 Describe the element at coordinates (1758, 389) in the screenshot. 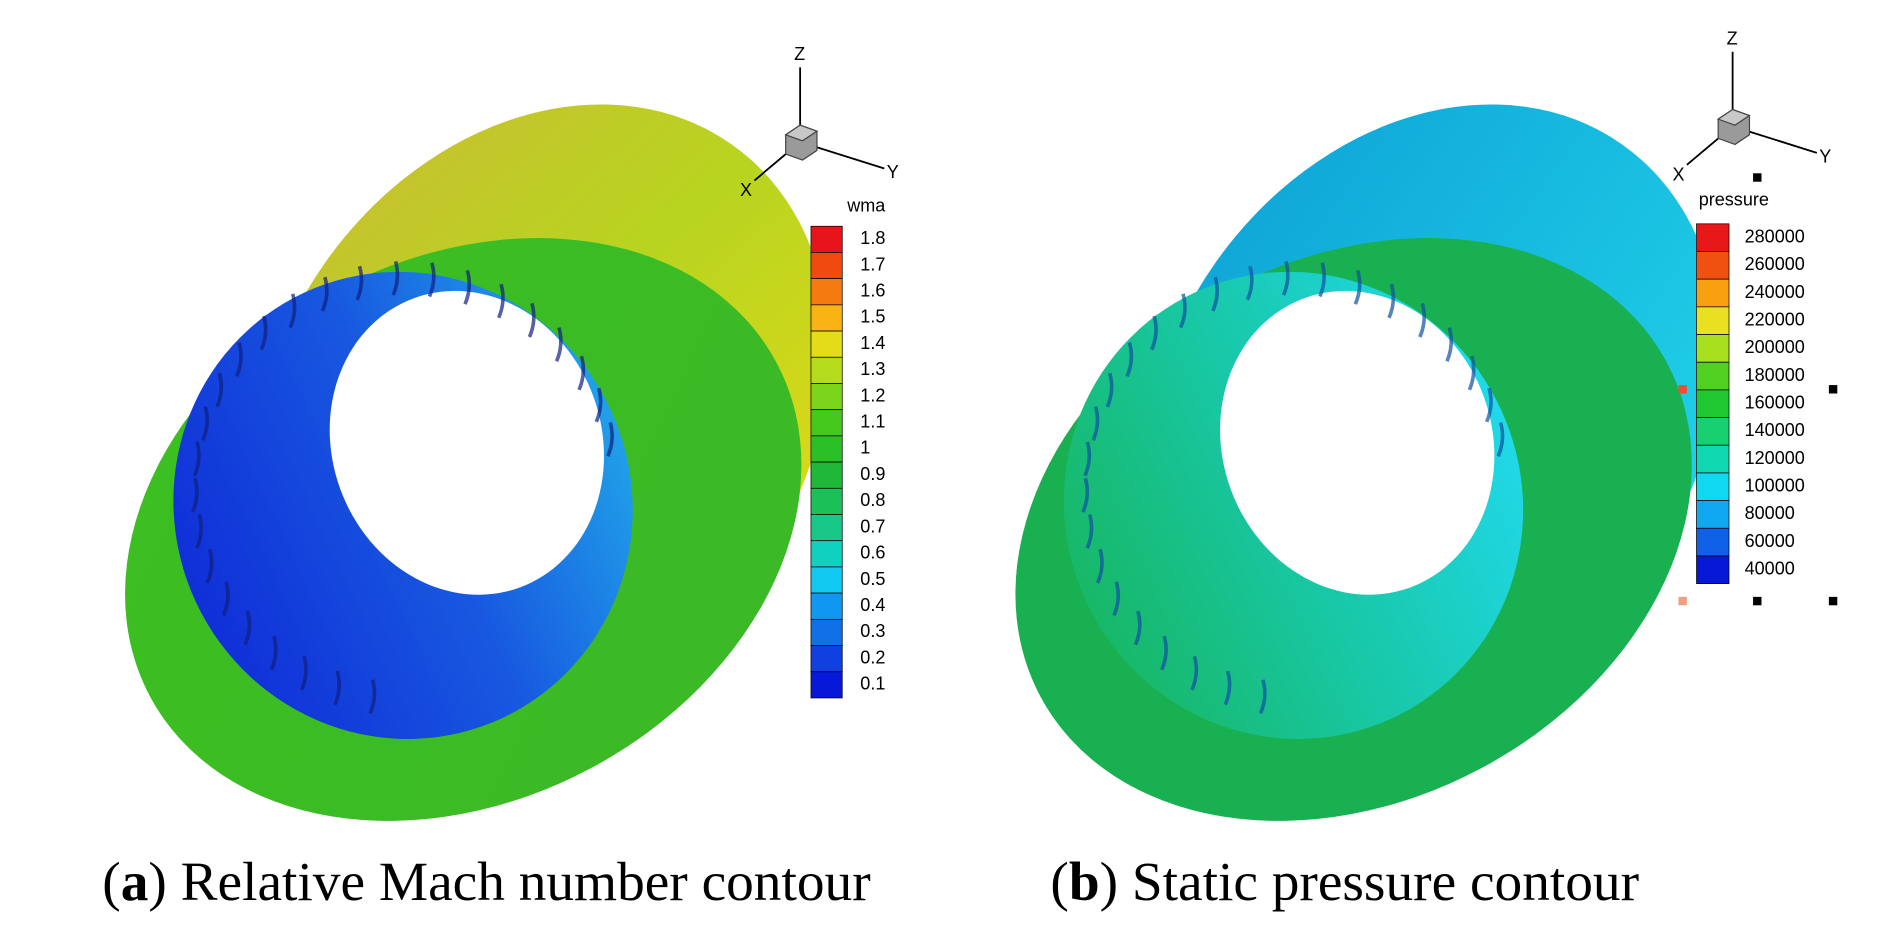

I see `selection-handles` at that location.